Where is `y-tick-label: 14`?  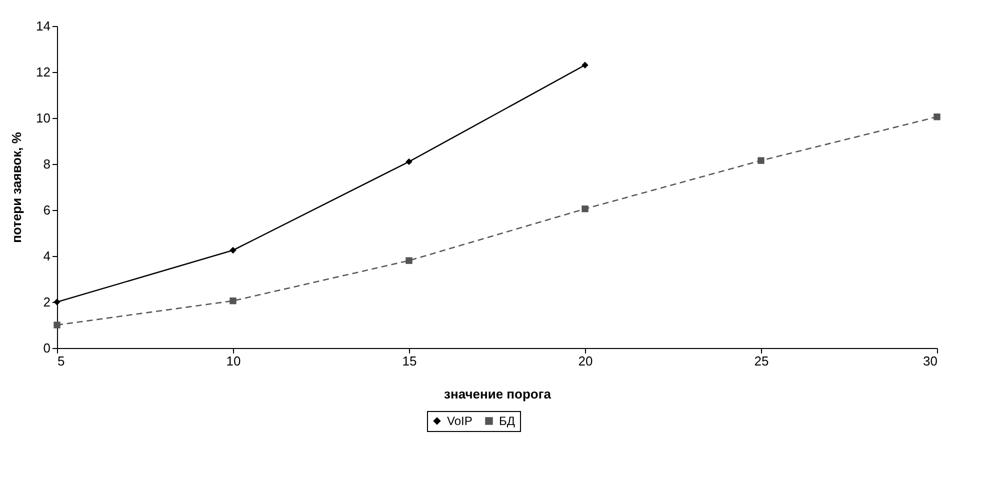 y-tick-label: 14 is located at coordinates (43, 26).